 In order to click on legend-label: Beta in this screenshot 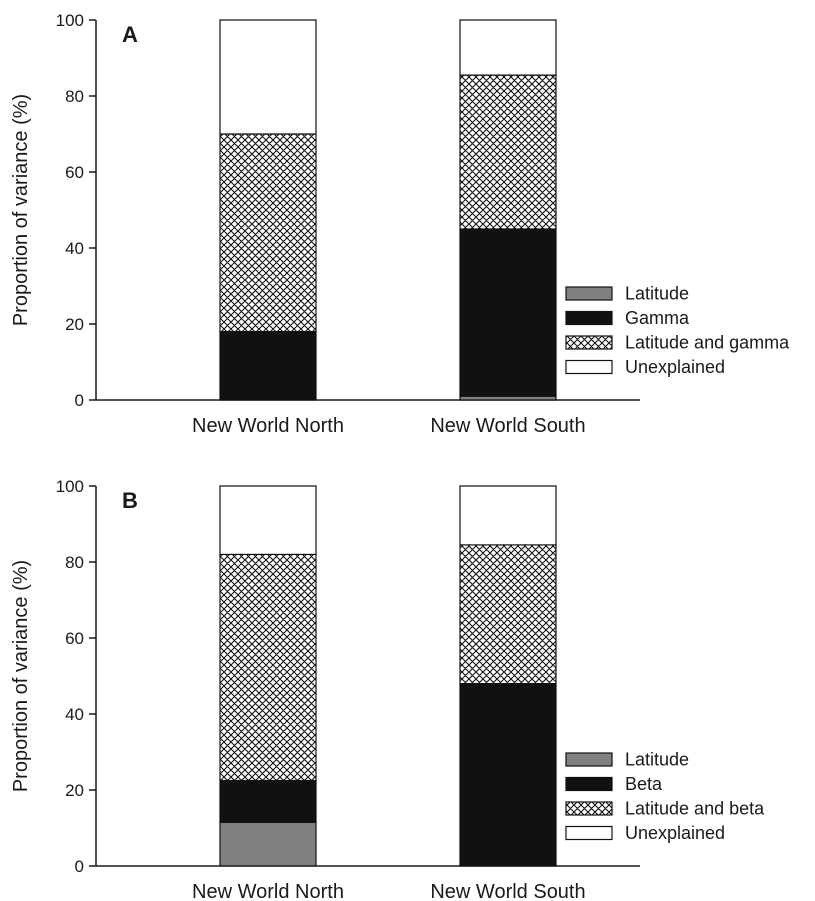, I will do `click(644, 784)`.